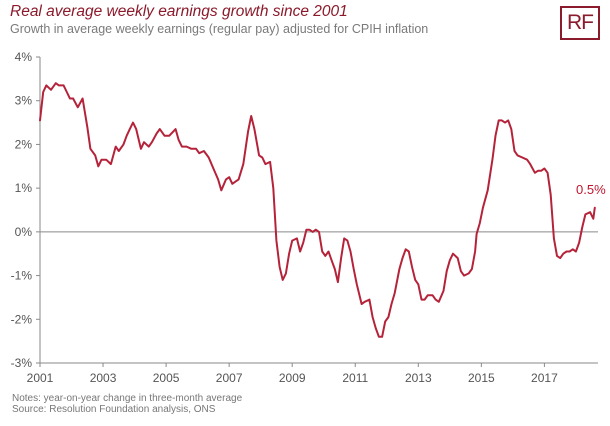  What do you see at coordinates (103, 378) in the screenshot?
I see `x-tick-label: 2003` at bounding box center [103, 378].